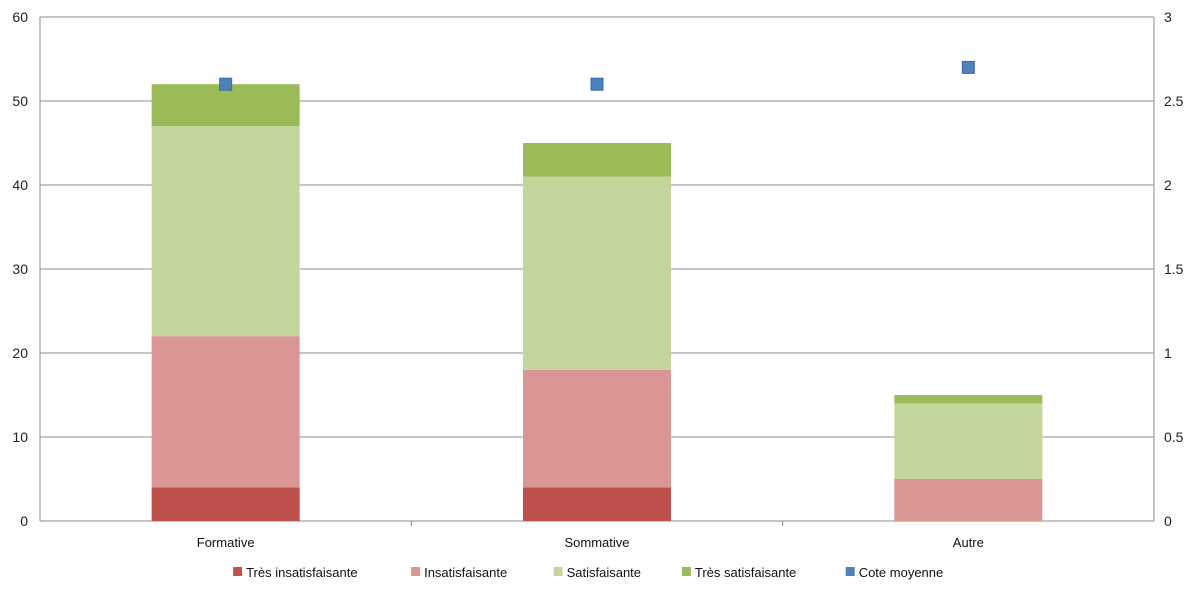 The width and height of the screenshot is (1200, 600). What do you see at coordinates (20, 269) in the screenshot?
I see `y-left-tick-label: 30` at bounding box center [20, 269].